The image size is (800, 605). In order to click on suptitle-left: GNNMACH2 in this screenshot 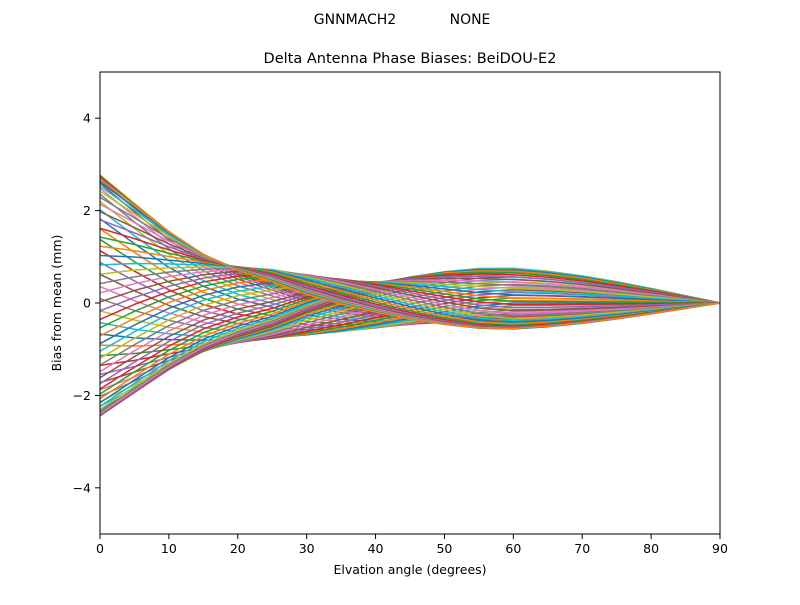, I will do `click(355, 20)`.